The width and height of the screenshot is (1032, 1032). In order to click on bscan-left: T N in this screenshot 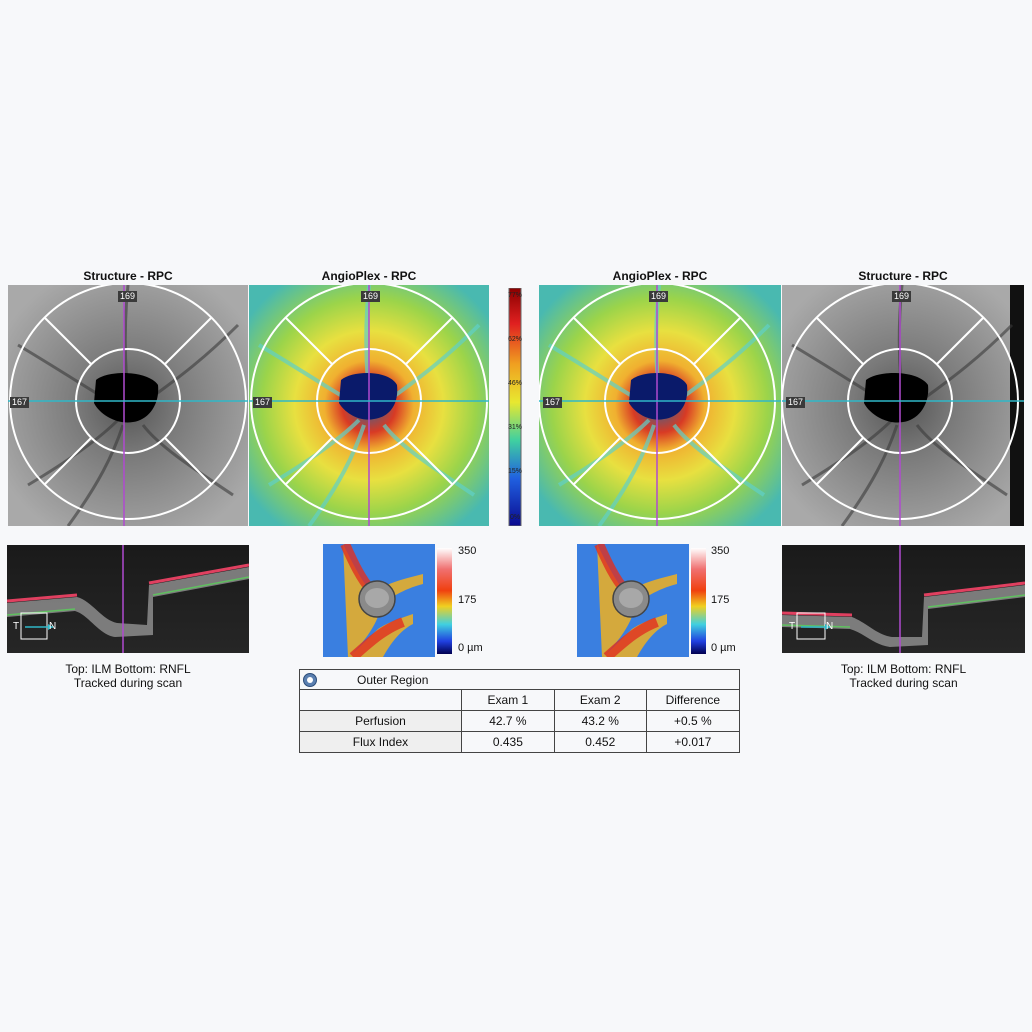, I will do `click(128, 599)`.